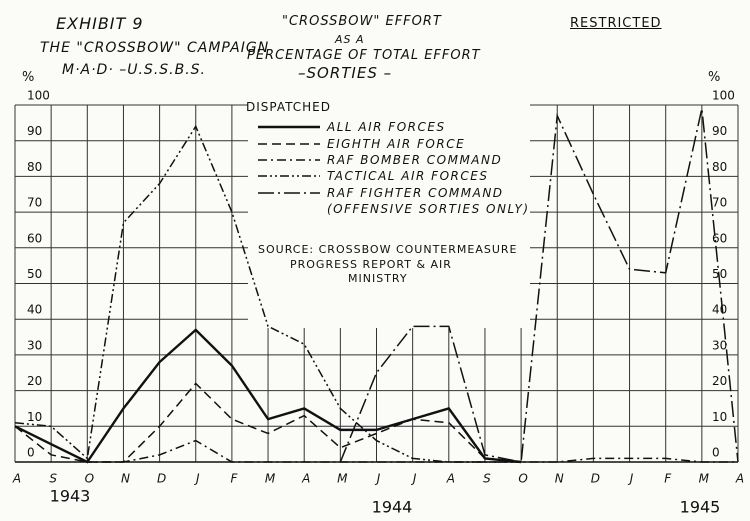 Image resolution: width=750 pixels, height=521 pixels. I want to click on subtitle: PERCENTAGE OF TOTAL EFFORT, so click(364, 55).